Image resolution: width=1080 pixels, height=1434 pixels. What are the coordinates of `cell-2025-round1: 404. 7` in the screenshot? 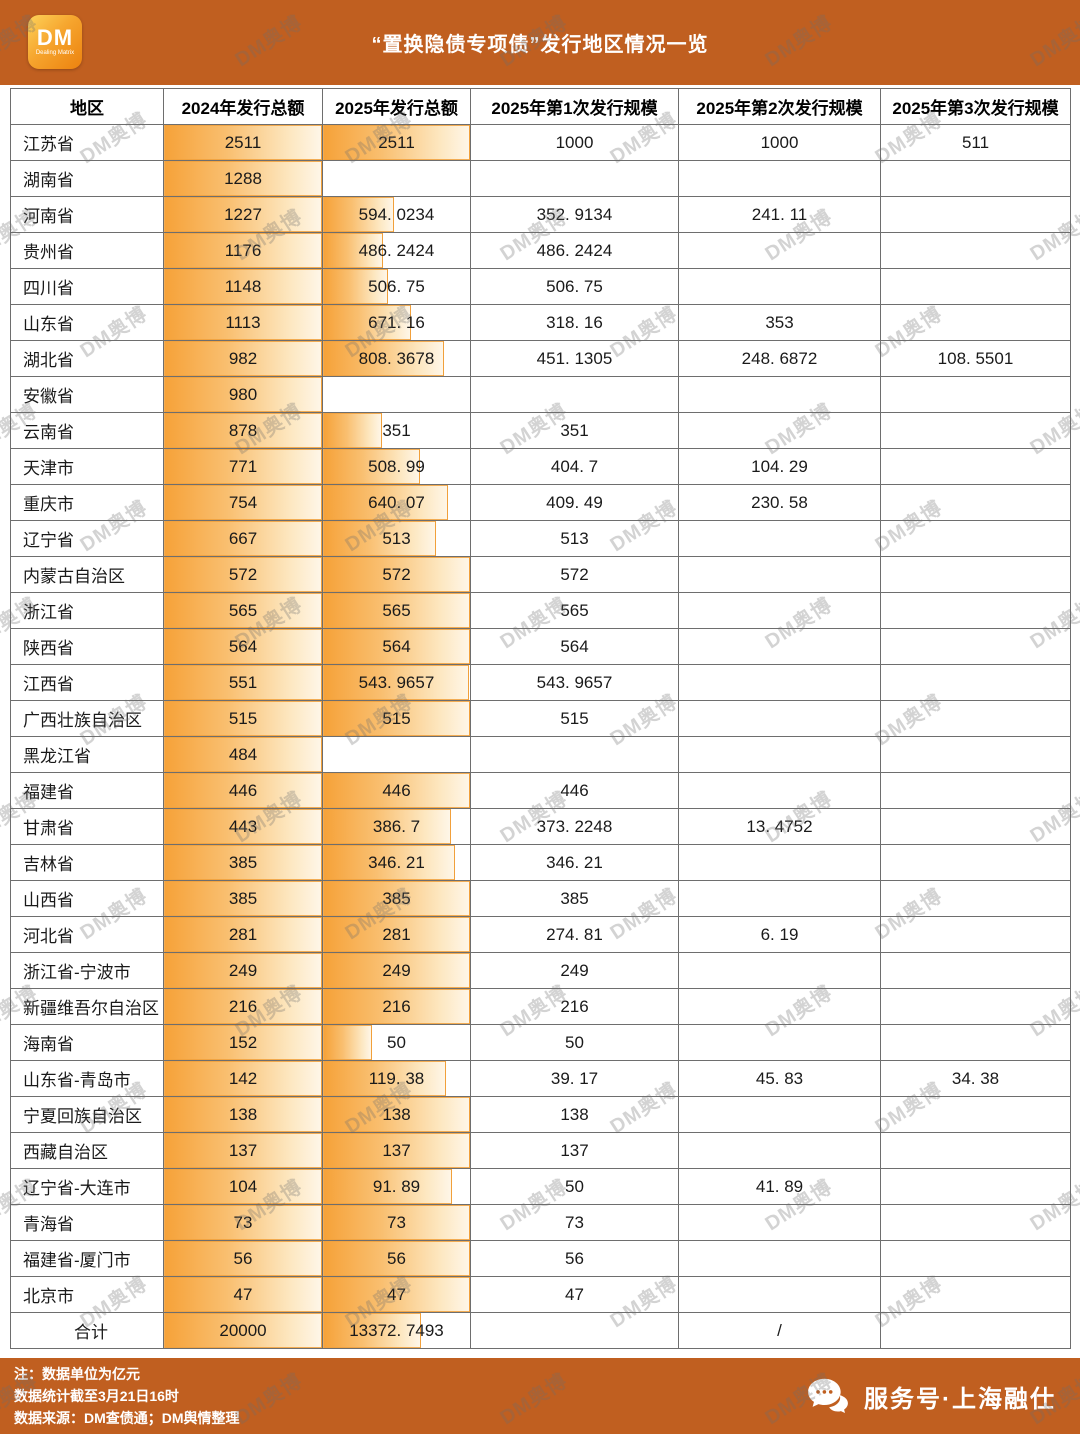 It's located at (574, 466).